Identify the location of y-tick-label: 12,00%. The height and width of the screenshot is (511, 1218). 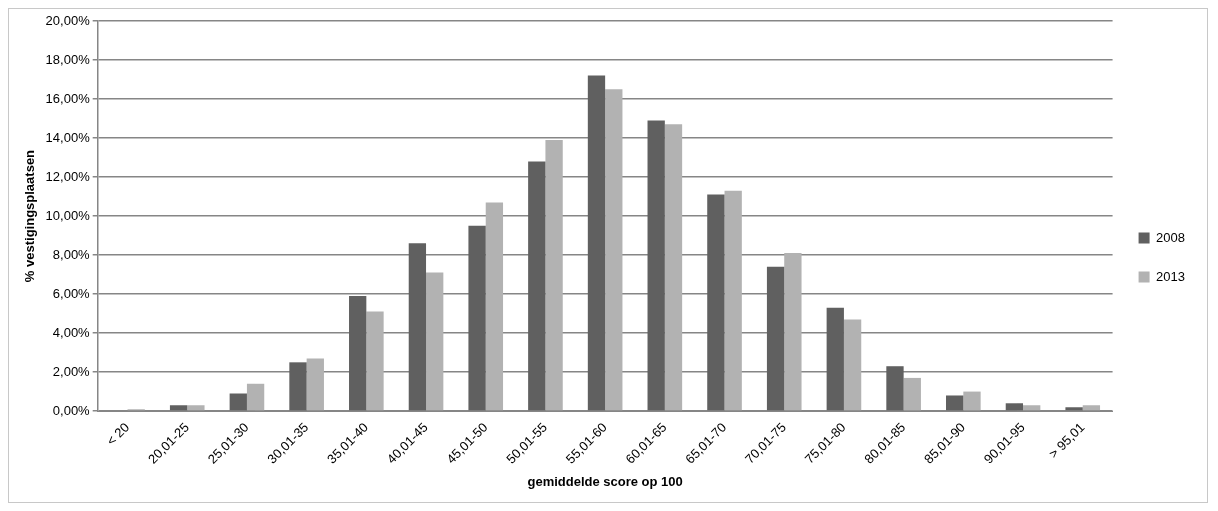
(68, 176).